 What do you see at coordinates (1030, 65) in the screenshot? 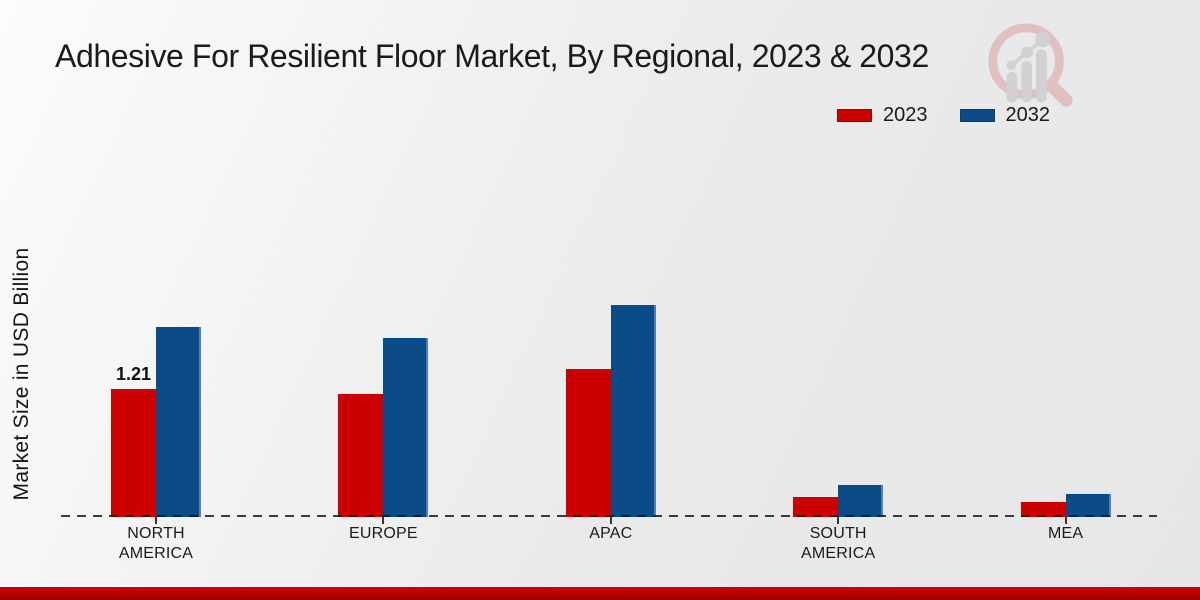
I see `mrfr-logo-watermark` at bounding box center [1030, 65].